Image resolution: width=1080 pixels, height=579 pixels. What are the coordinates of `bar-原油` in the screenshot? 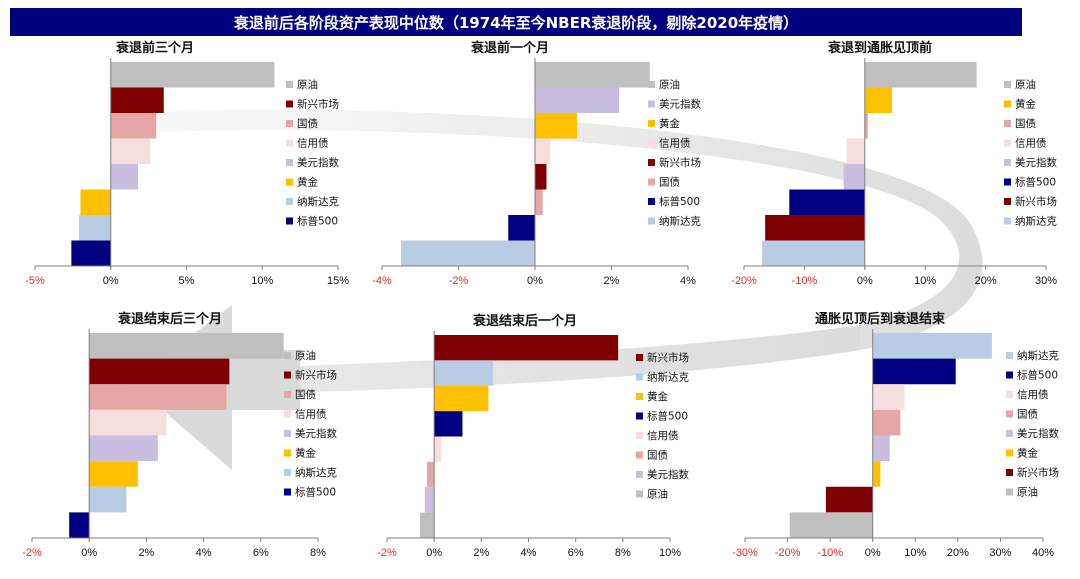 It's located at (192, 75).